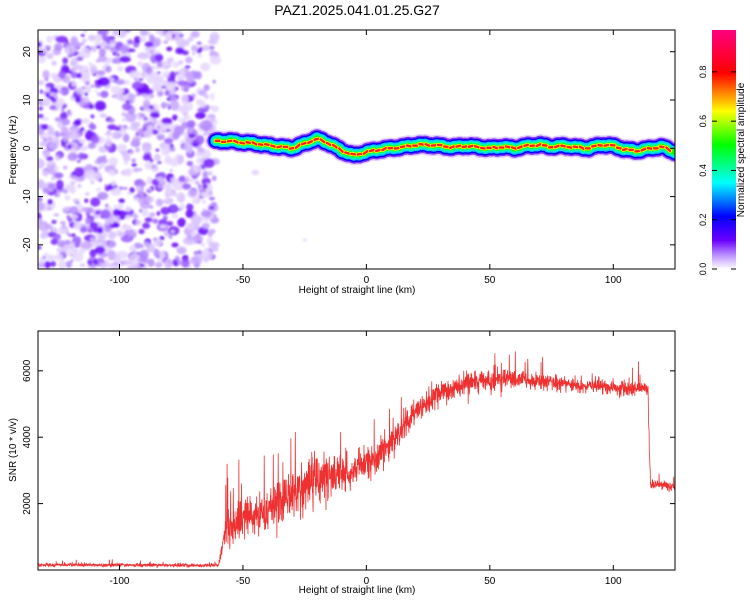 Image resolution: width=750 pixels, height=600 pixels. What do you see at coordinates (119, 581) in the screenshot?
I see `x-tick-label: -100` at bounding box center [119, 581].